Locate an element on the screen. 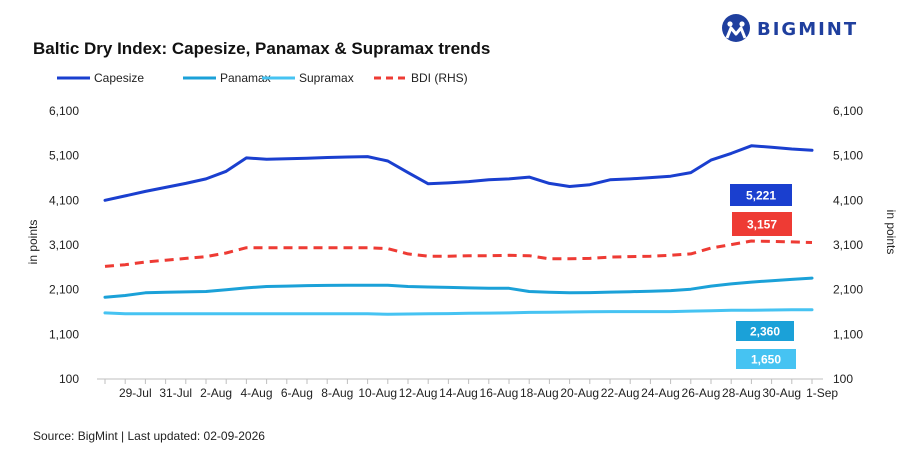 The height and width of the screenshot is (453, 912). data-label-value: 1,650 is located at coordinates (766, 360).